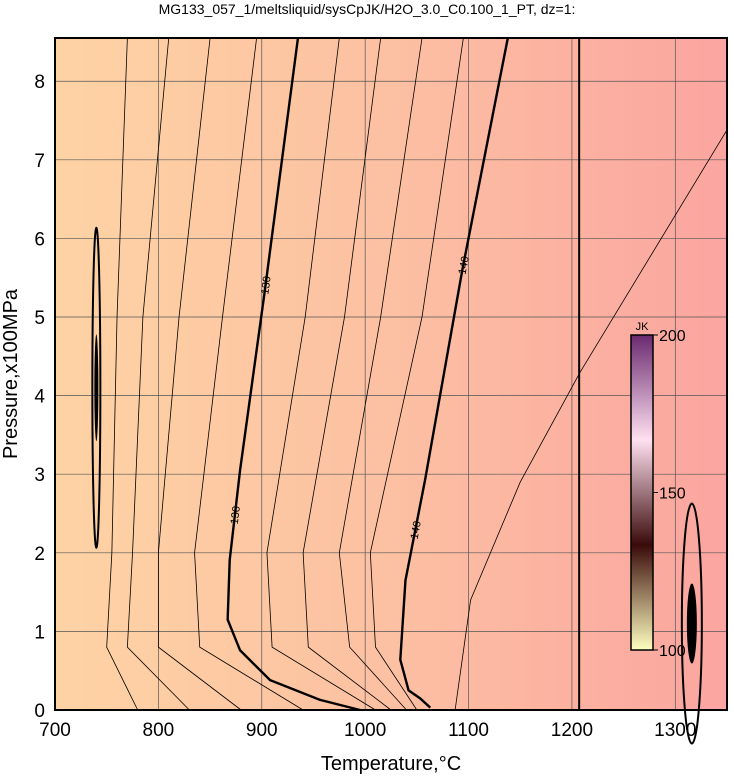 Image resolution: width=734 pixels, height=781 pixels. I want to click on y-tick-label: 1, so click(39, 632).